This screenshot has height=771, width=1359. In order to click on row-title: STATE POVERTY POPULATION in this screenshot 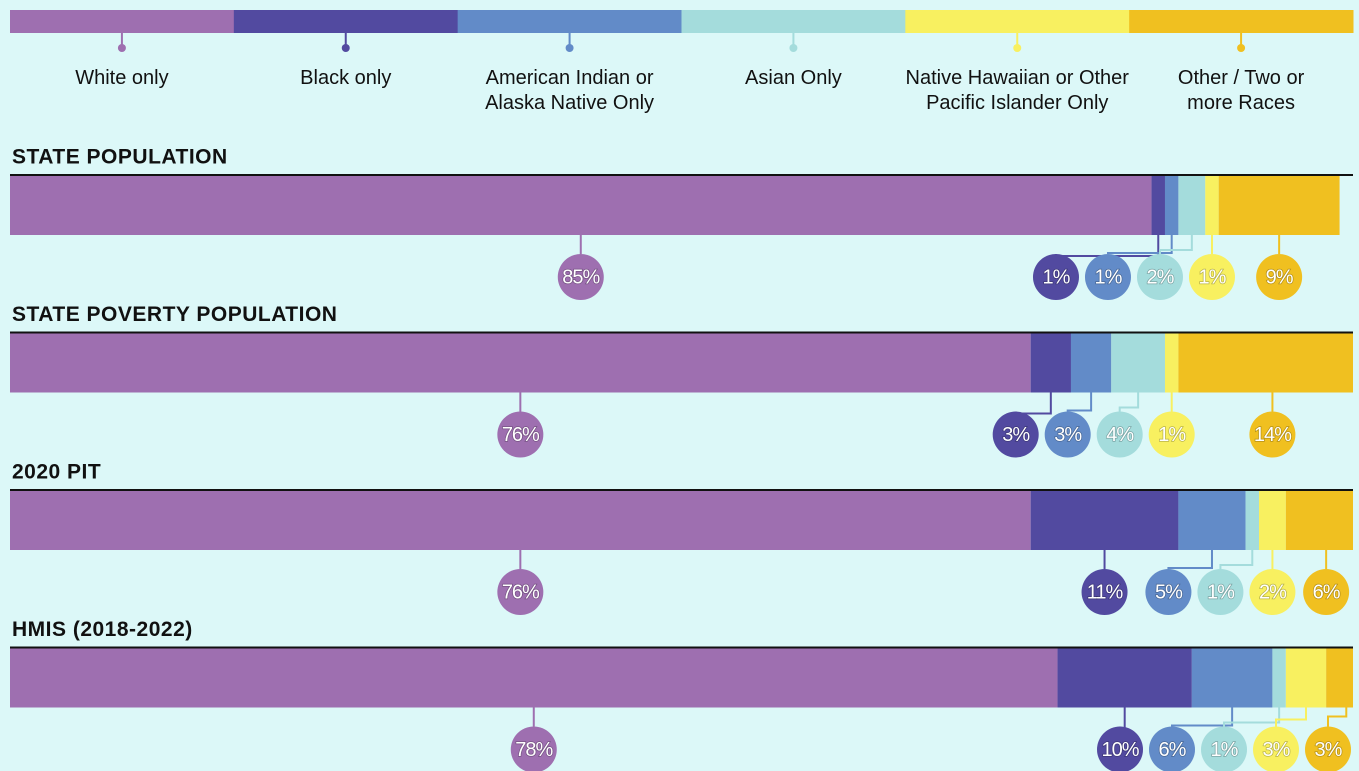, I will do `click(174, 314)`.